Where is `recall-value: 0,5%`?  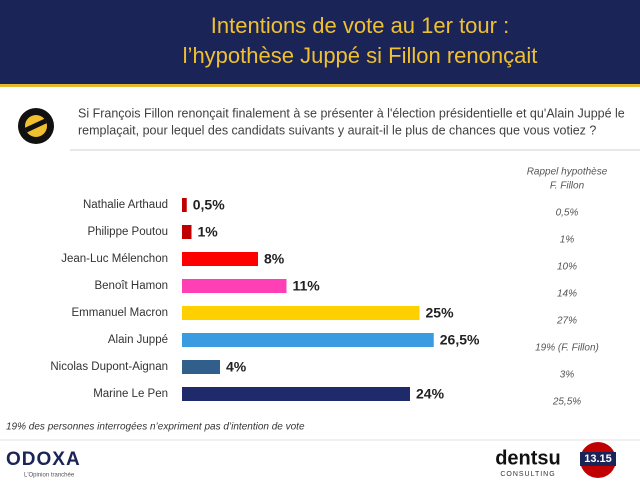
recall-value: 0,5% is located at coordinates (567, 213).